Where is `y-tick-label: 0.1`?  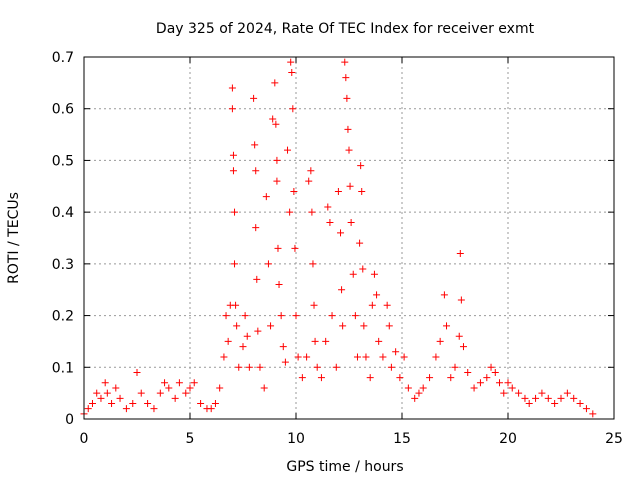
y-tick-label: 0.1 is located at coordinates (63, 368).